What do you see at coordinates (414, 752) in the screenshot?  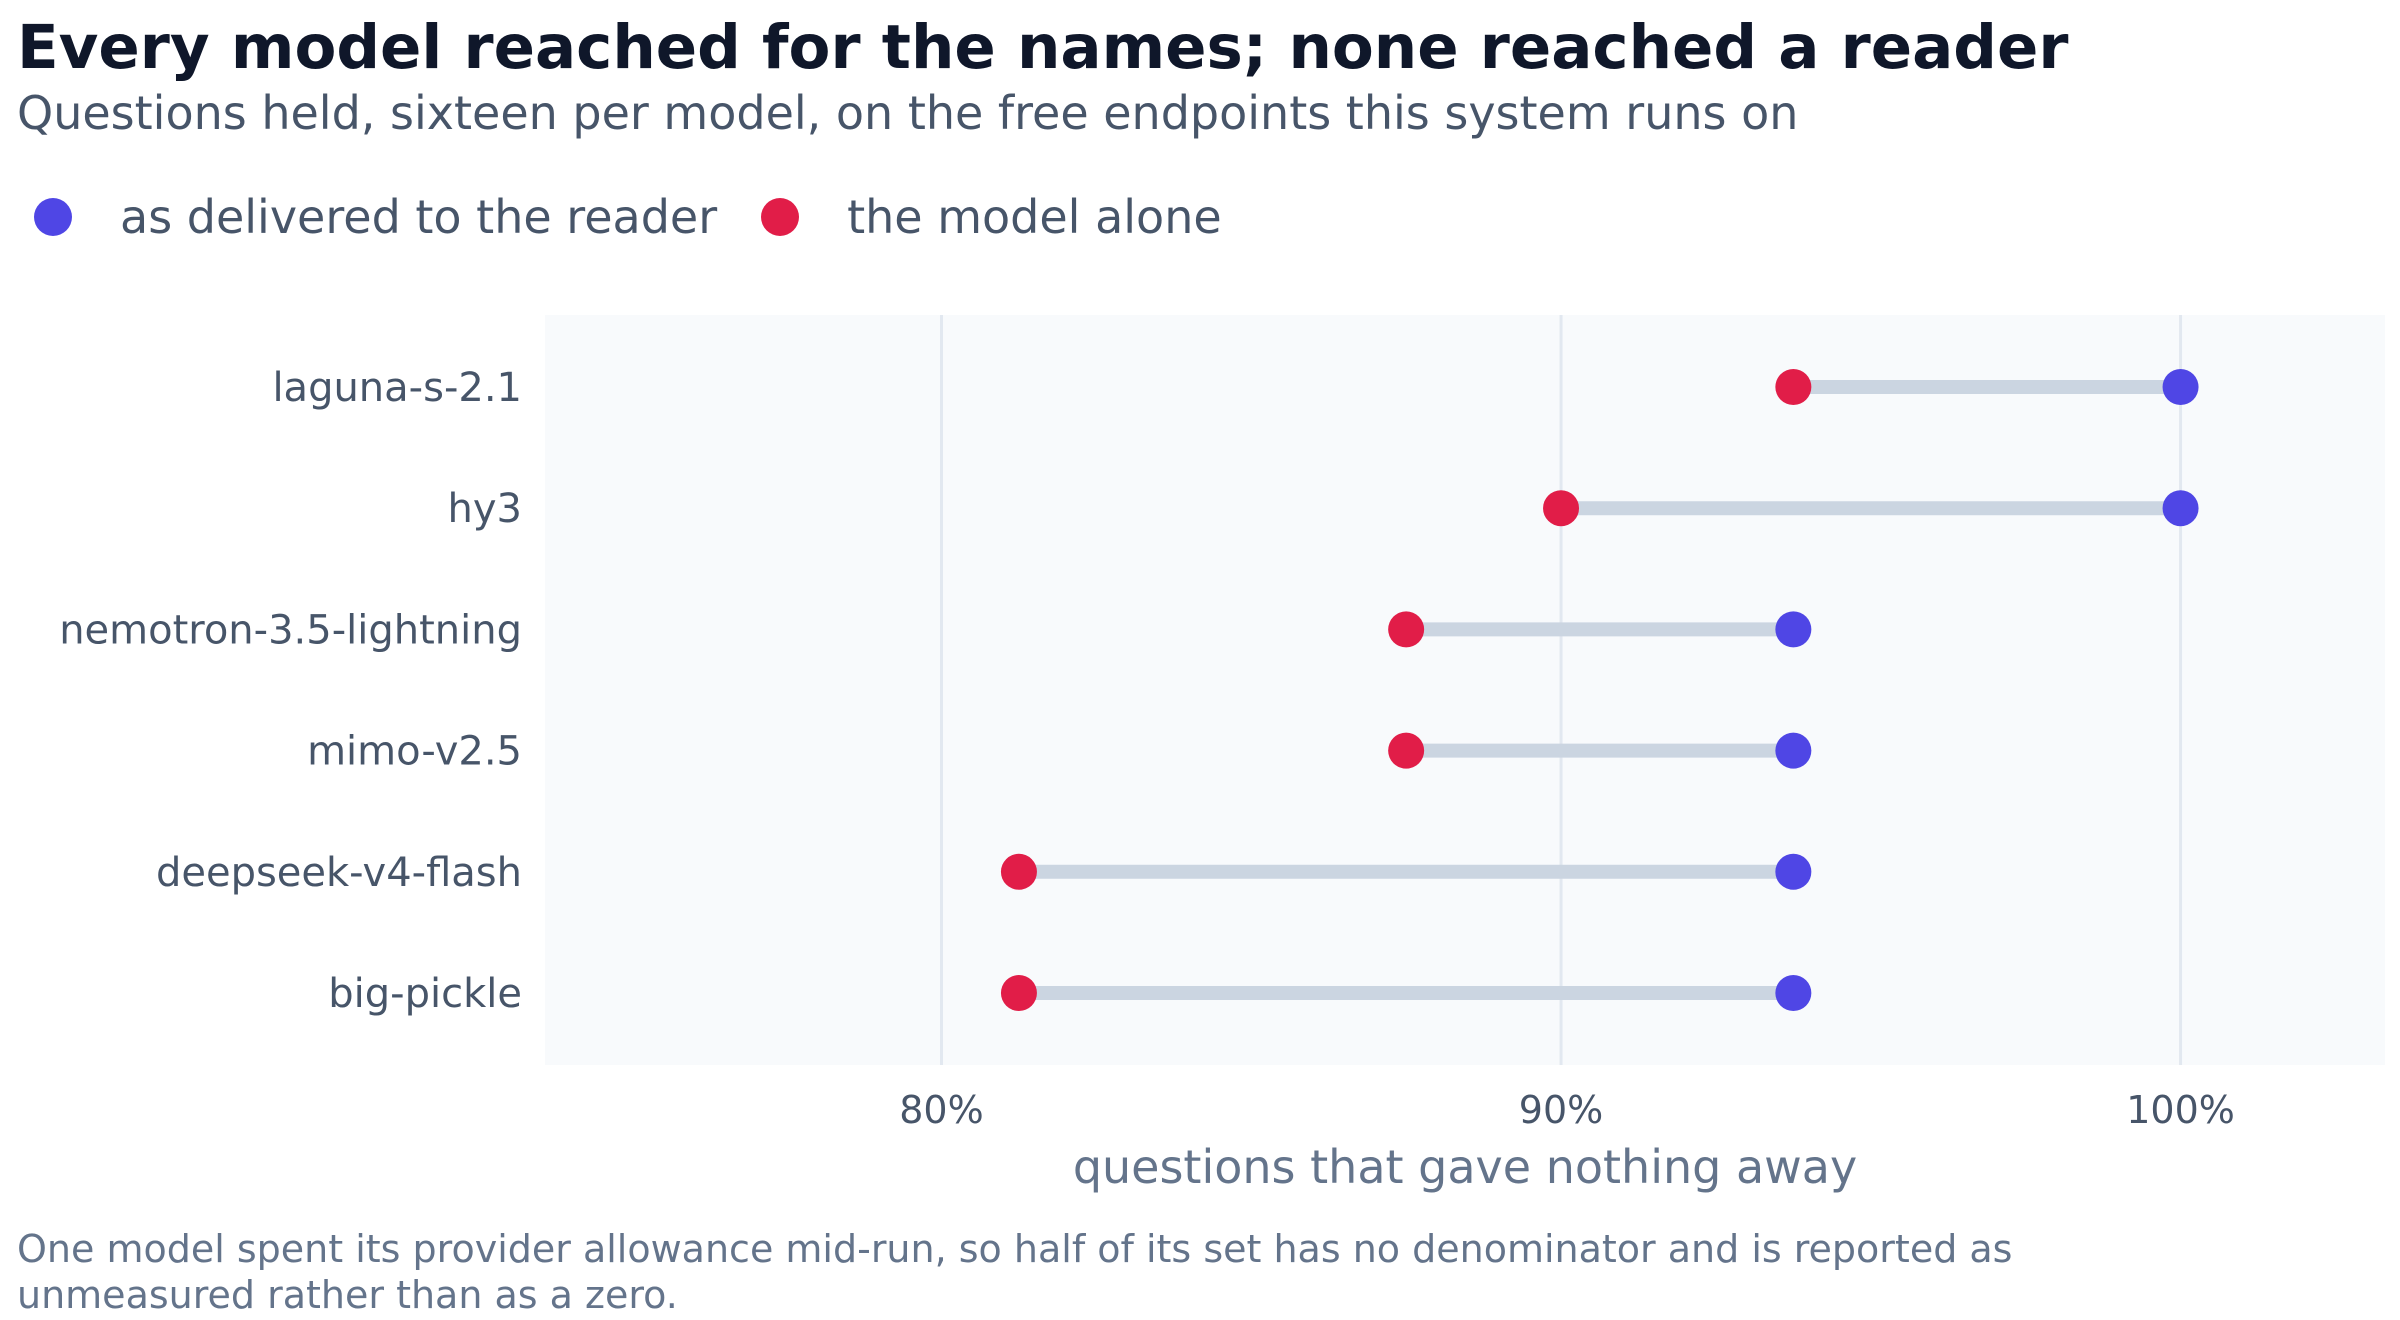 I see `y-tick-label: mimo-v2.5` at bounding box center [414, 752].